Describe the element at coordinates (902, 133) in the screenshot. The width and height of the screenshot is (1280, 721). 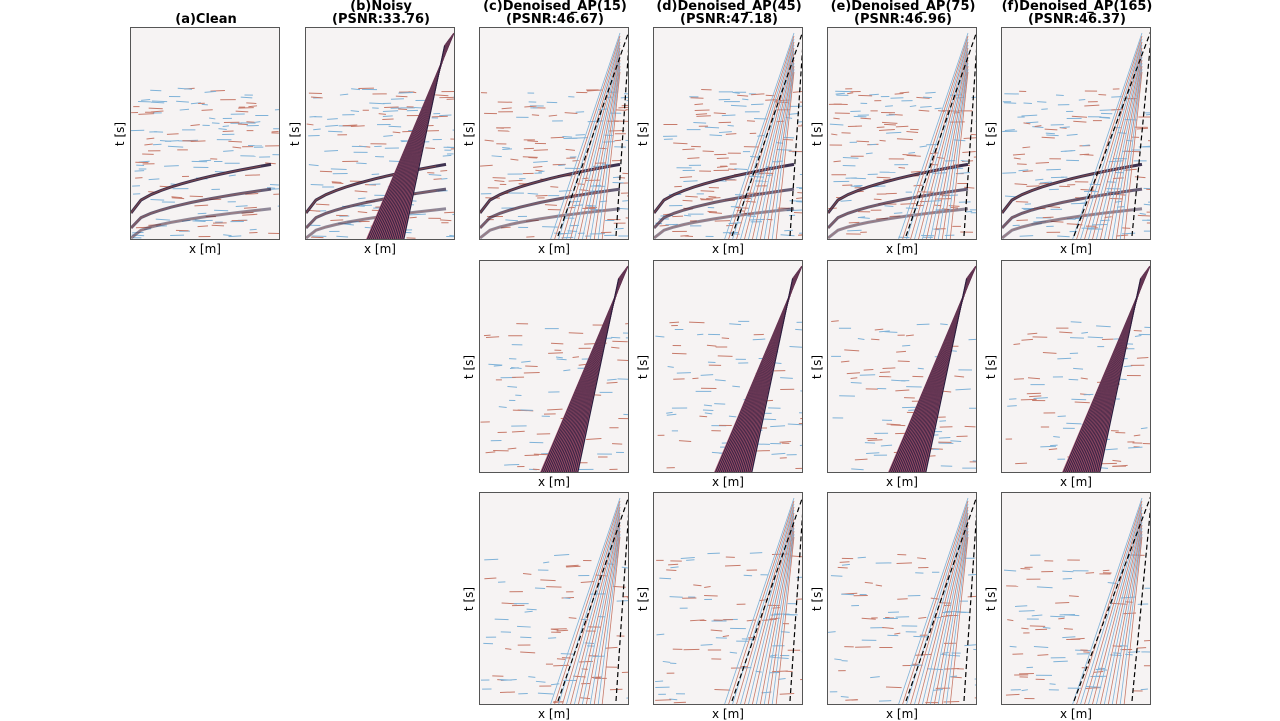
I see `seismic-panel-e-row1` at that location.